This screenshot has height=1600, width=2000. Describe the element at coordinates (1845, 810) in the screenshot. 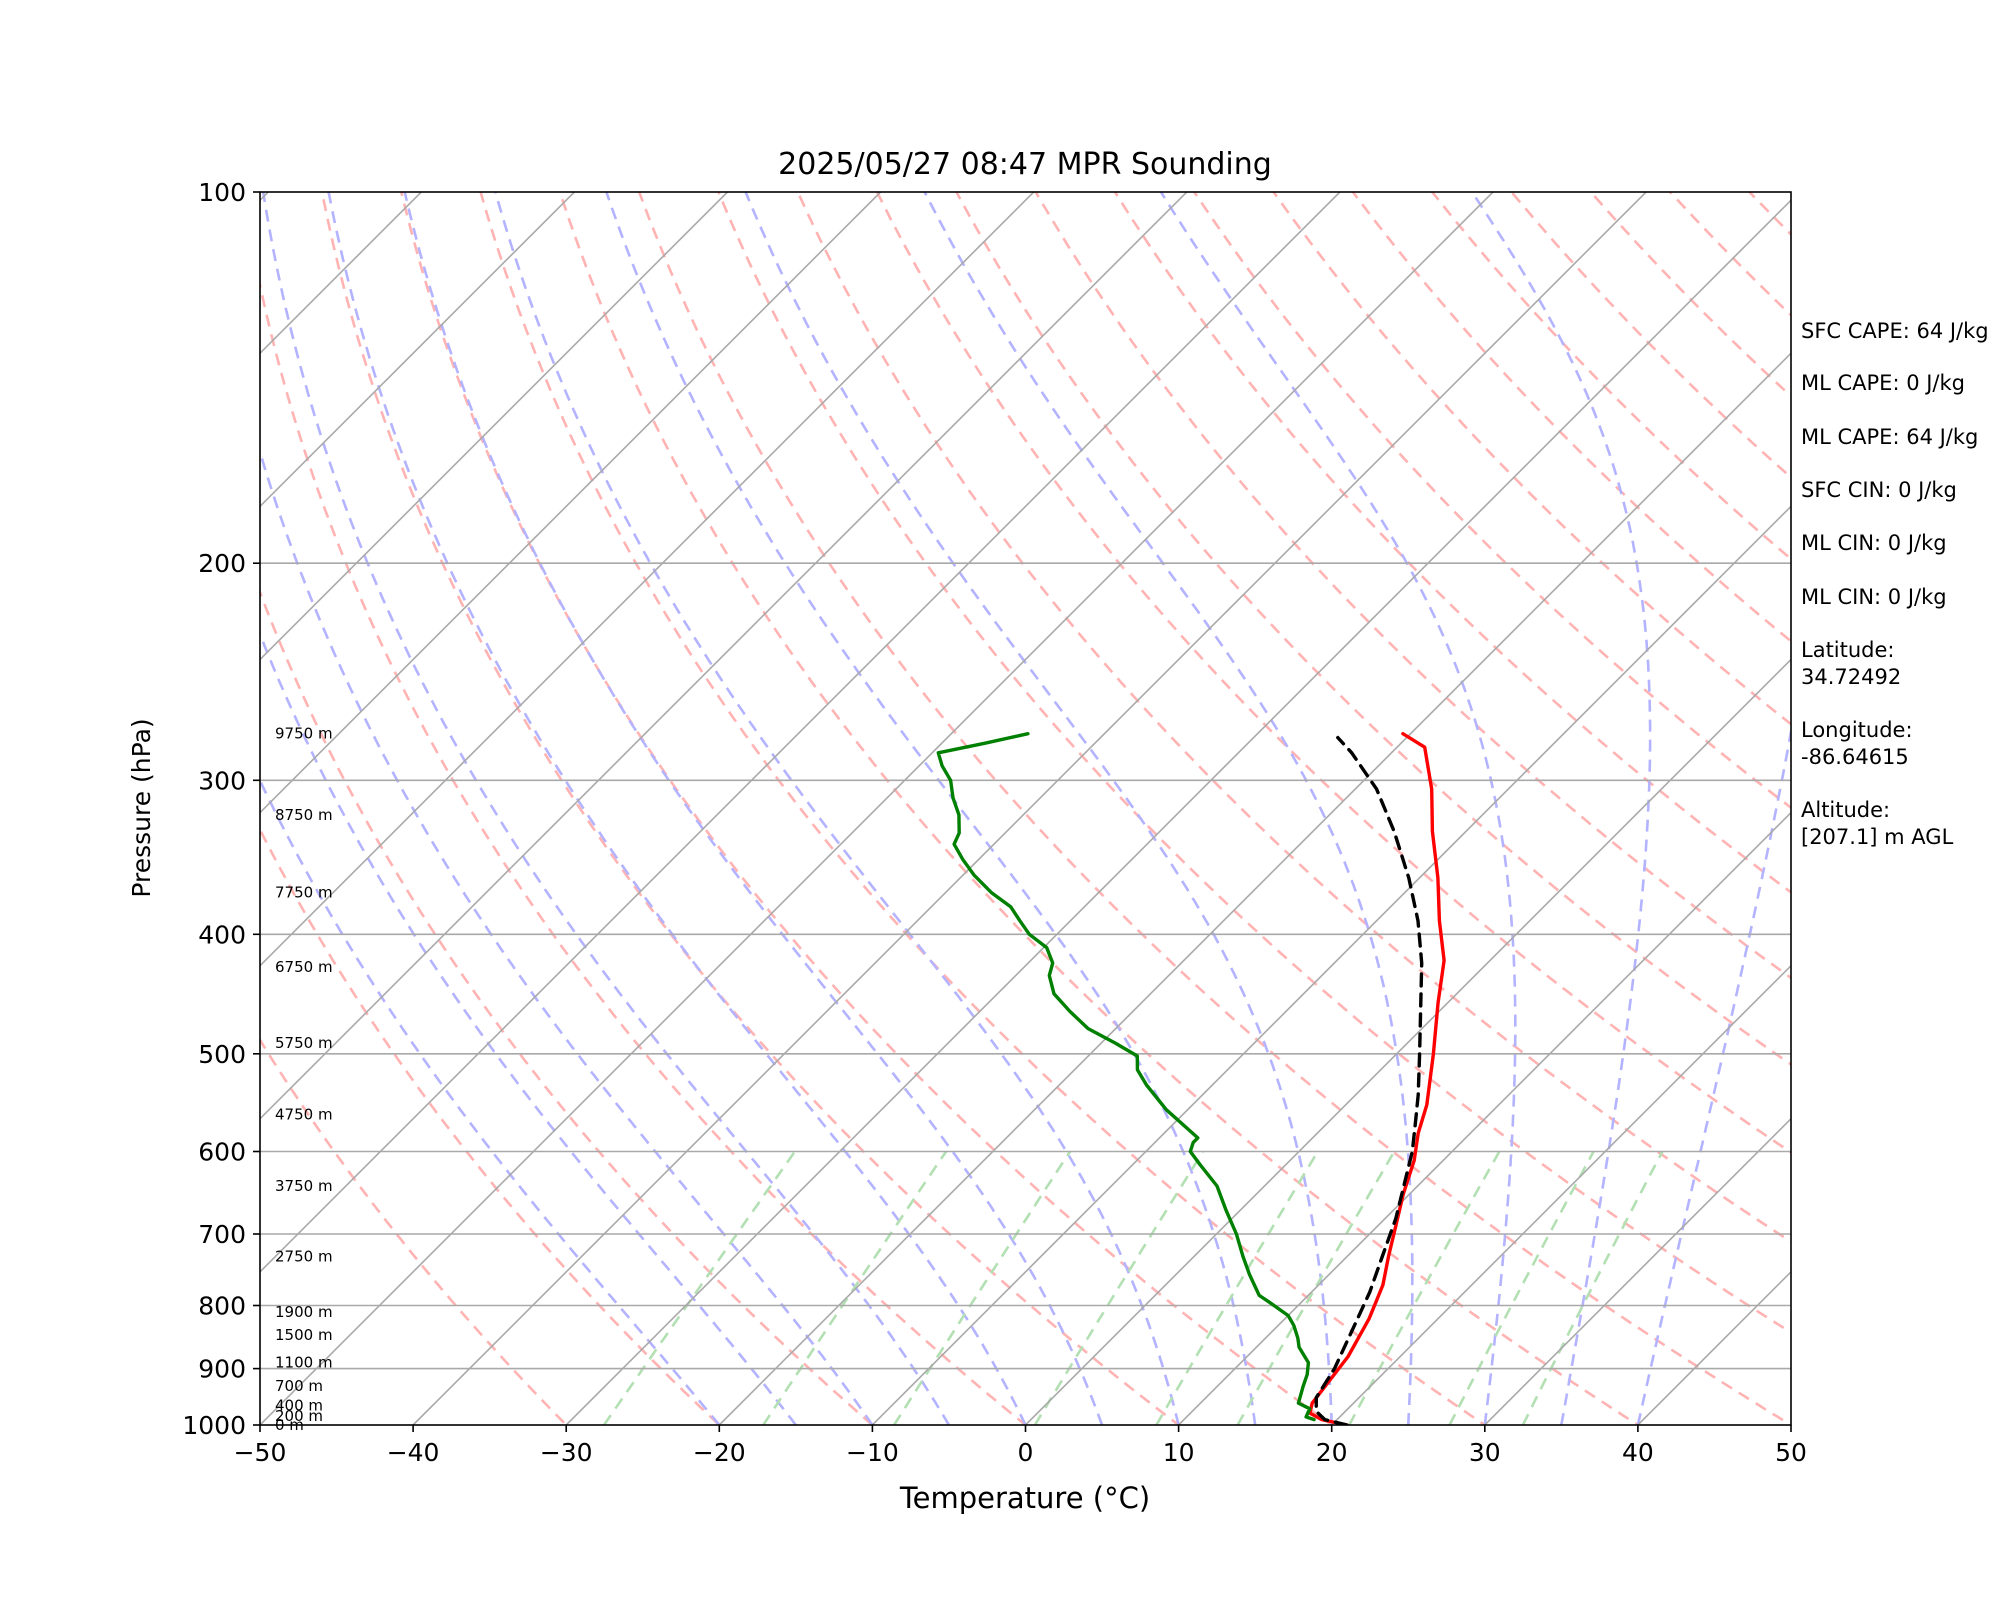

I see `altitude-label: Altitude:` at that location.